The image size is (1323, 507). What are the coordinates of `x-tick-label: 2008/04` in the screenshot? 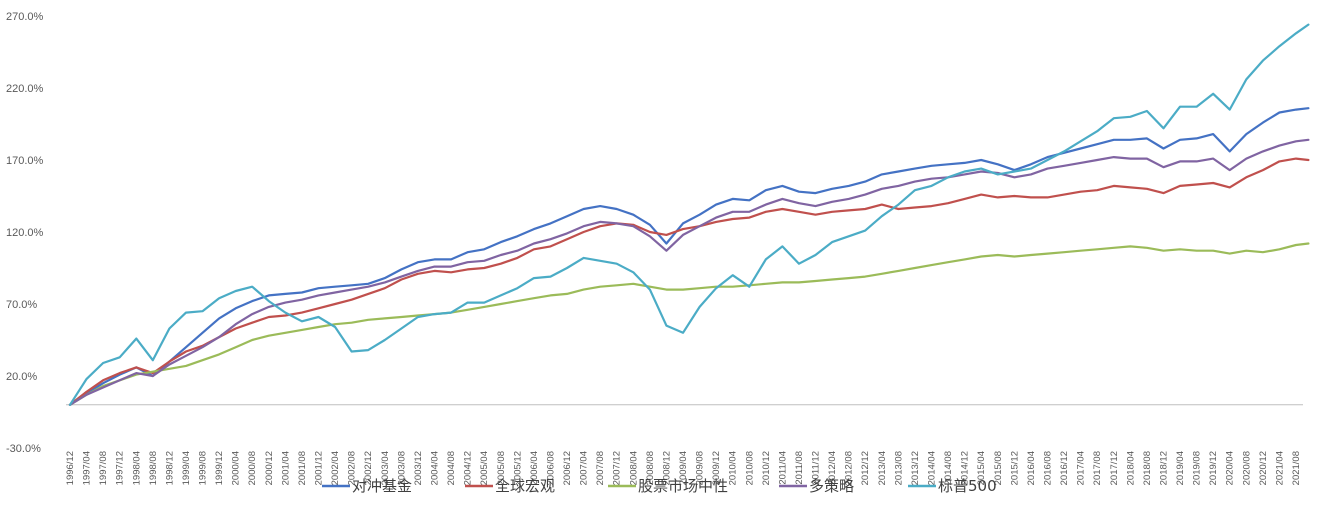 It's located at (633, 468).